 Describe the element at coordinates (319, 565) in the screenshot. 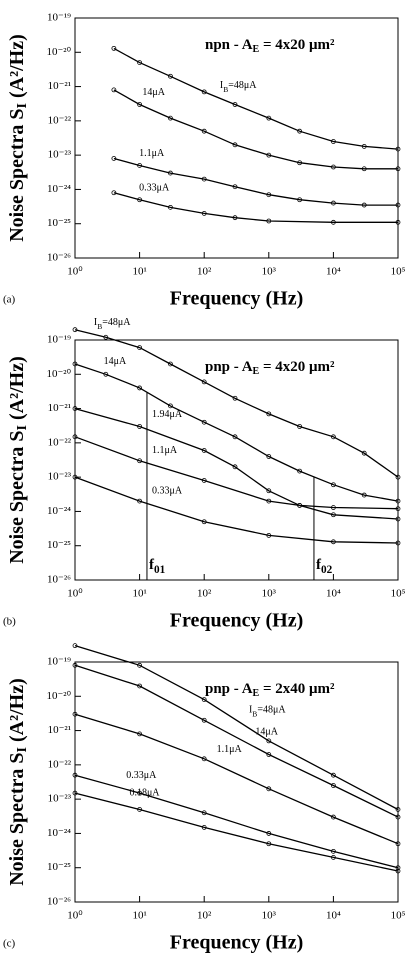

I see `text-part: f` at that location.